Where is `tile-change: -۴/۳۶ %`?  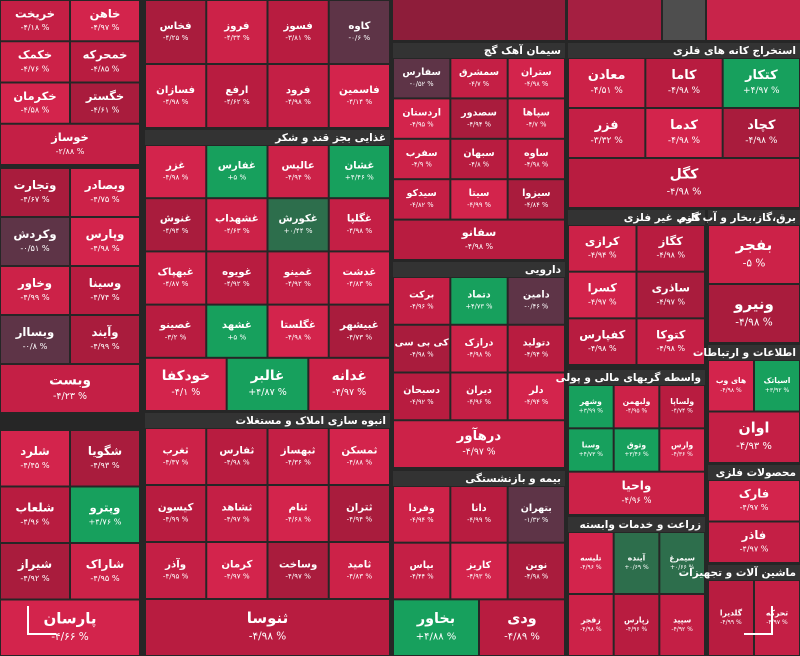 tile-change: -۴/۳۶ % is located at coordinates (682, 454).